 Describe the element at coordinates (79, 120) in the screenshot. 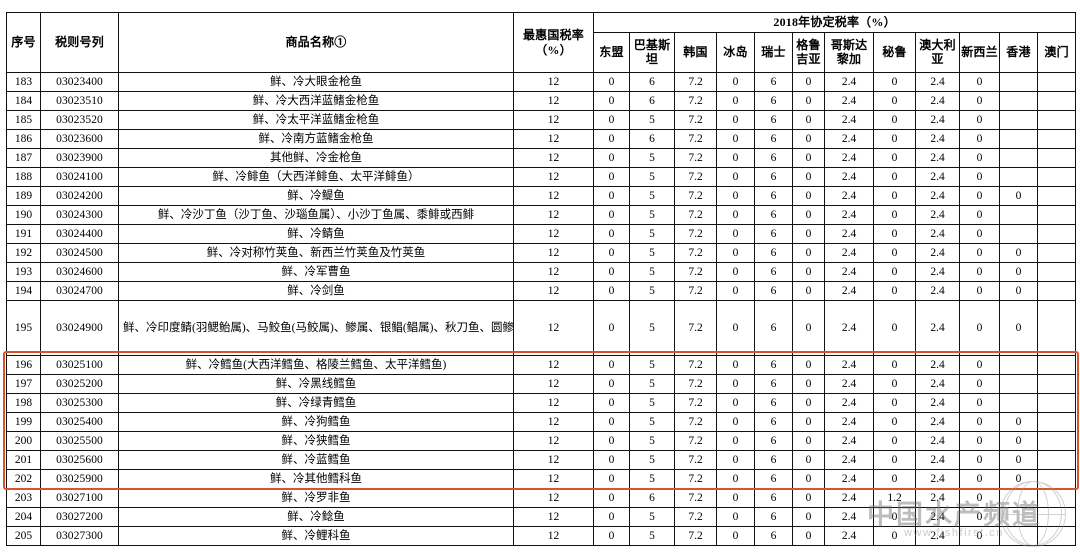

I see `cell-code: 03023520` at that location.